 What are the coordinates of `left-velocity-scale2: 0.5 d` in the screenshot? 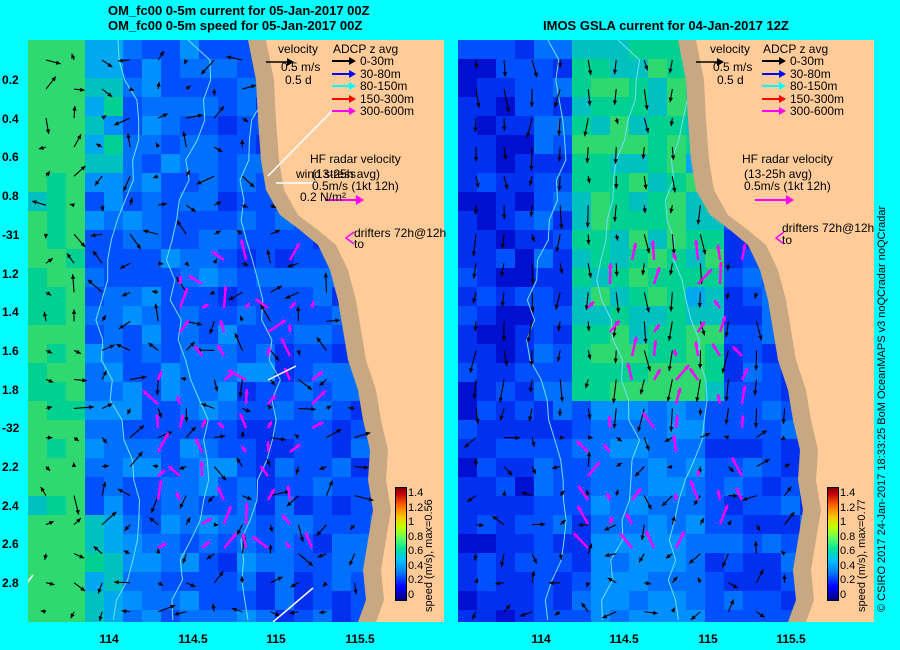 It's located at (298, 80).